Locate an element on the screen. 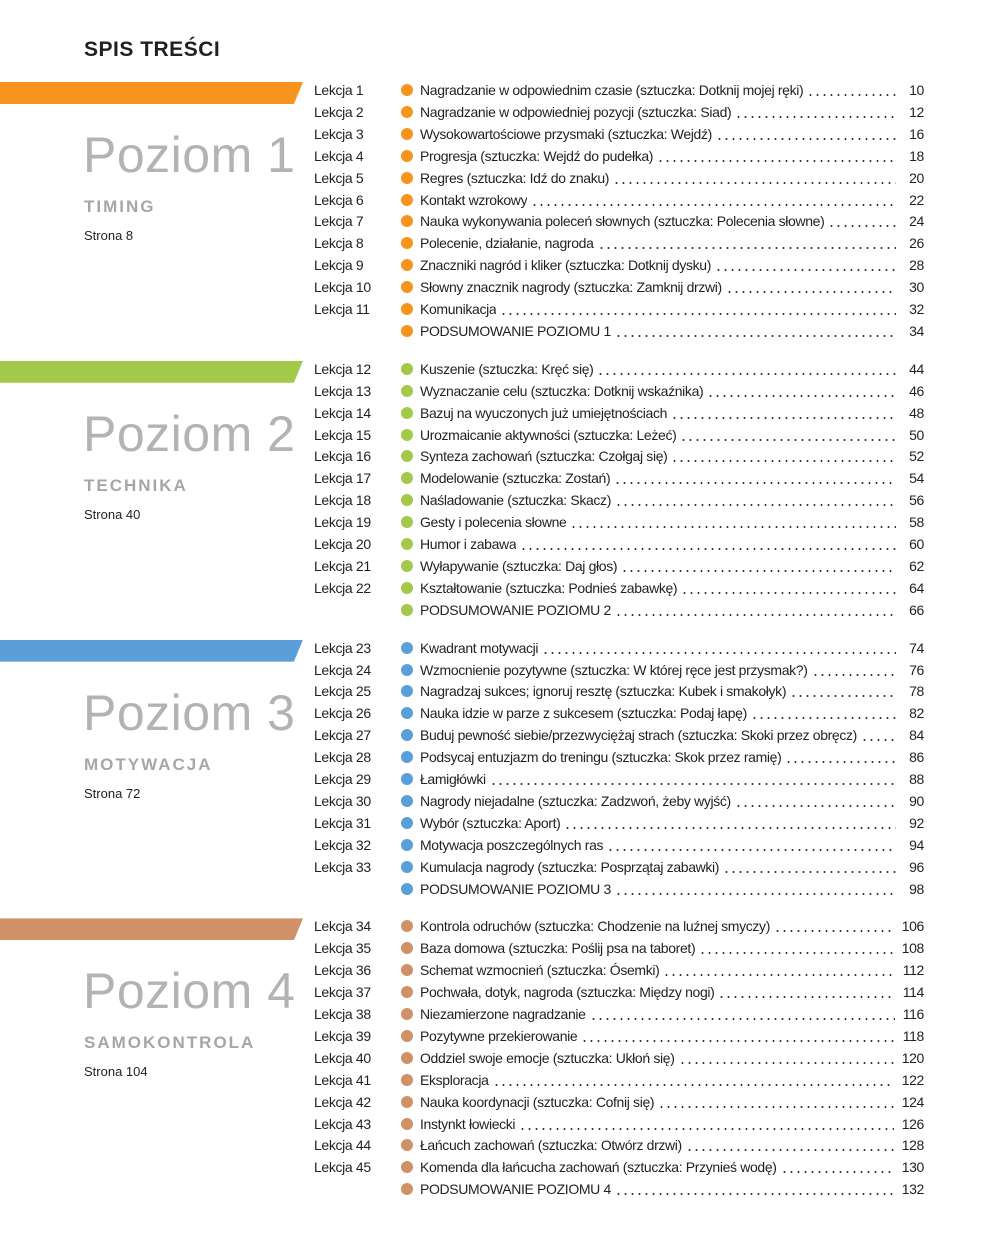  entry-title: Bazuj na wyuczonych już umiejętnościach is located at coordinates (544, 412).